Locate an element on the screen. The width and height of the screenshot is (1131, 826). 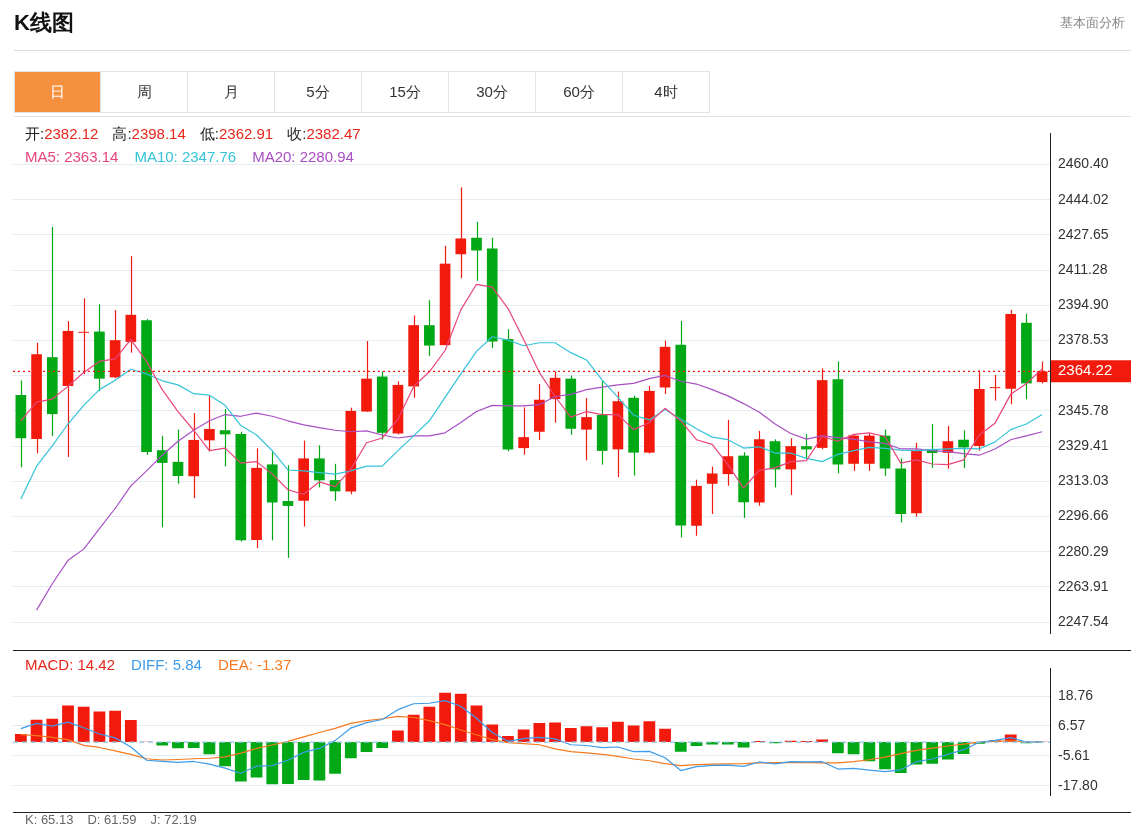
text: J: 72.19 is located at coordinates (173, 819).